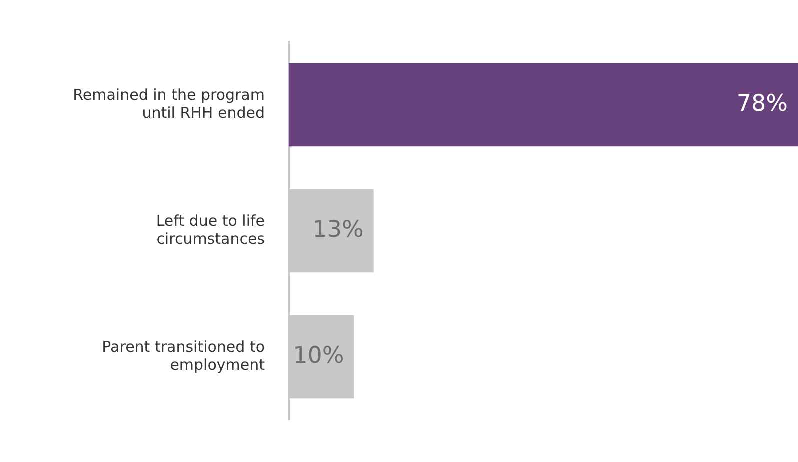 This screenshot has height=462, width=798. What do you see at coordinates (762, 103) in the screenshot?
I see `data-label: 78%` at bounding box center [762, 103].